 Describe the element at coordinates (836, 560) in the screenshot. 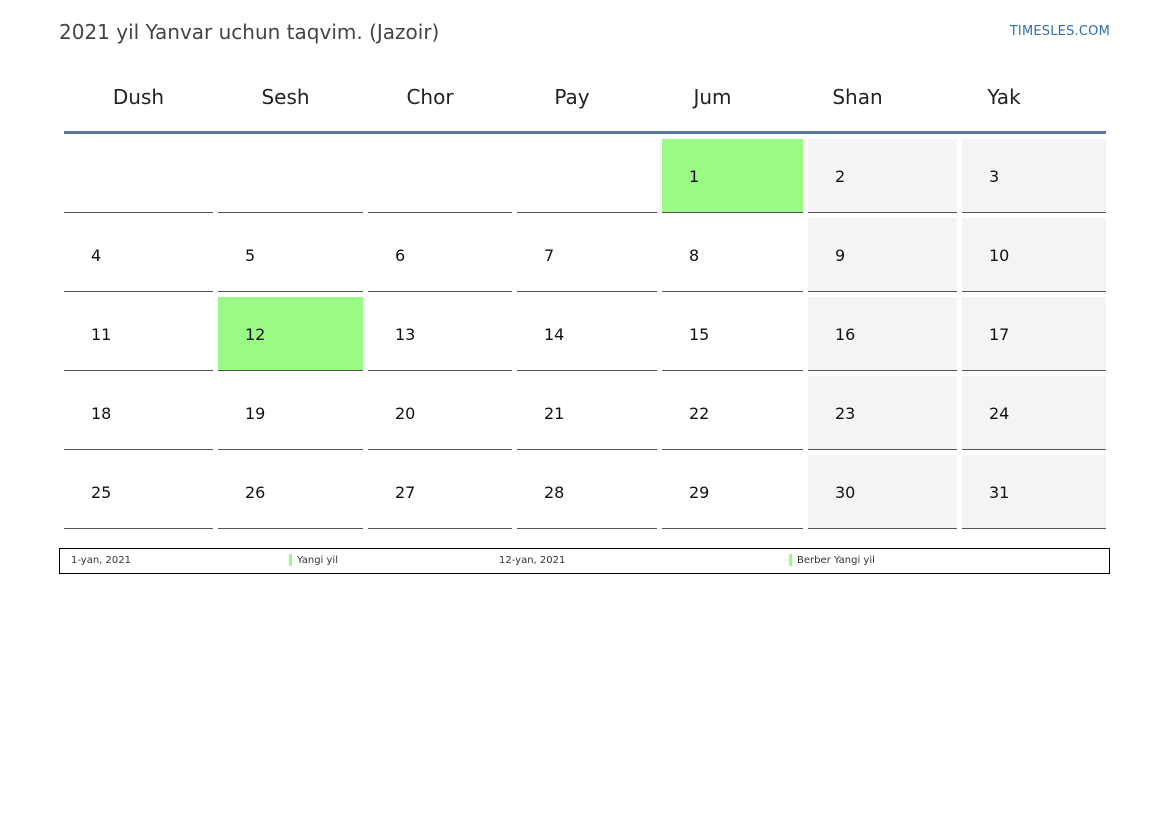

I see `legend-holiday-name: Berber Yangi yil` at that location.